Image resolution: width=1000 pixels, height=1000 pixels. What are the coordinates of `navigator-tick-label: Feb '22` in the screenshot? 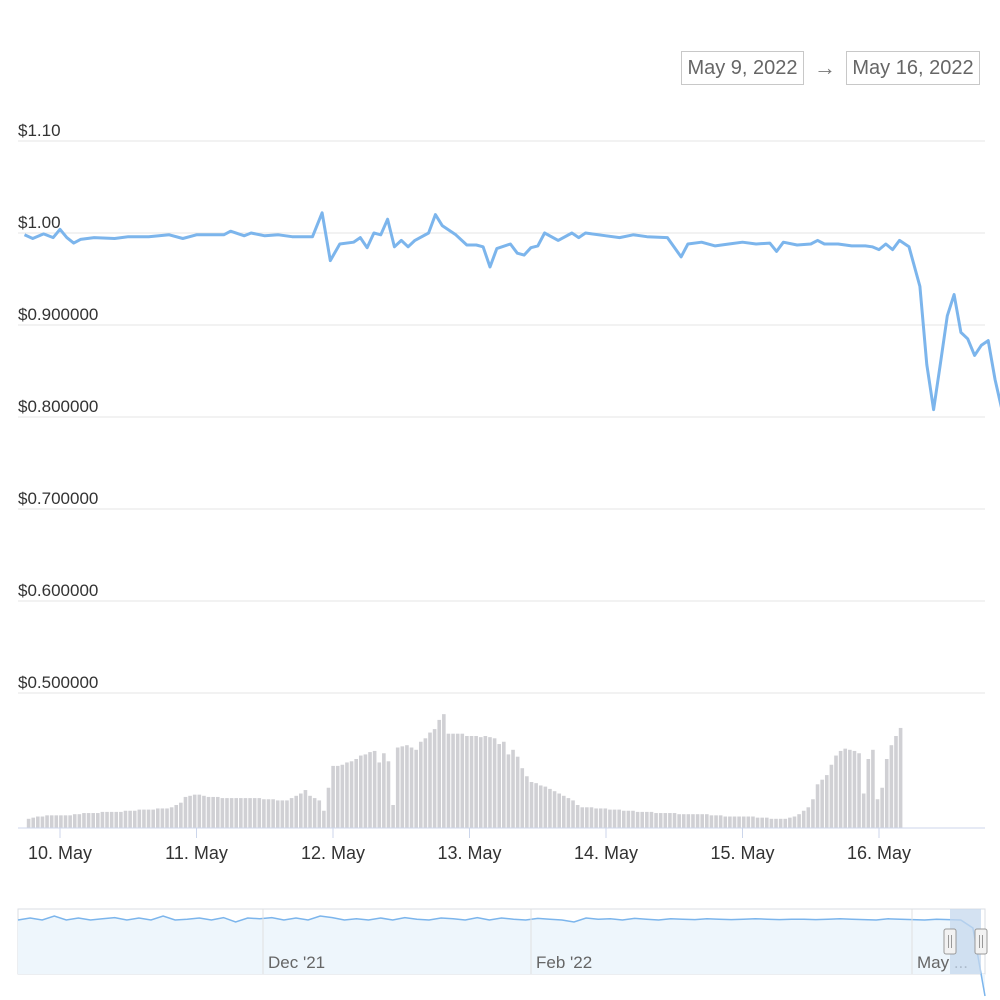 It's located at (564, 962).